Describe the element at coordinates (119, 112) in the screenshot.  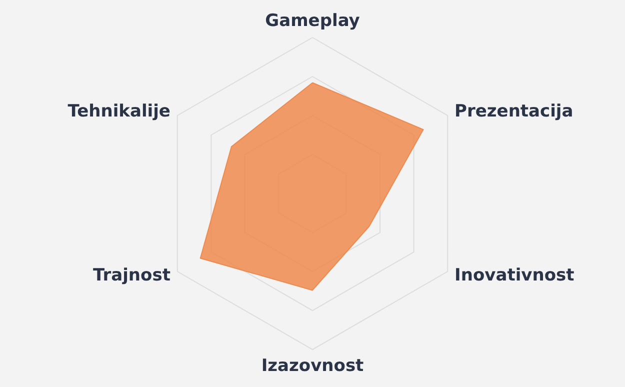
I see `spoke-label: Tehnikalije` at that location.